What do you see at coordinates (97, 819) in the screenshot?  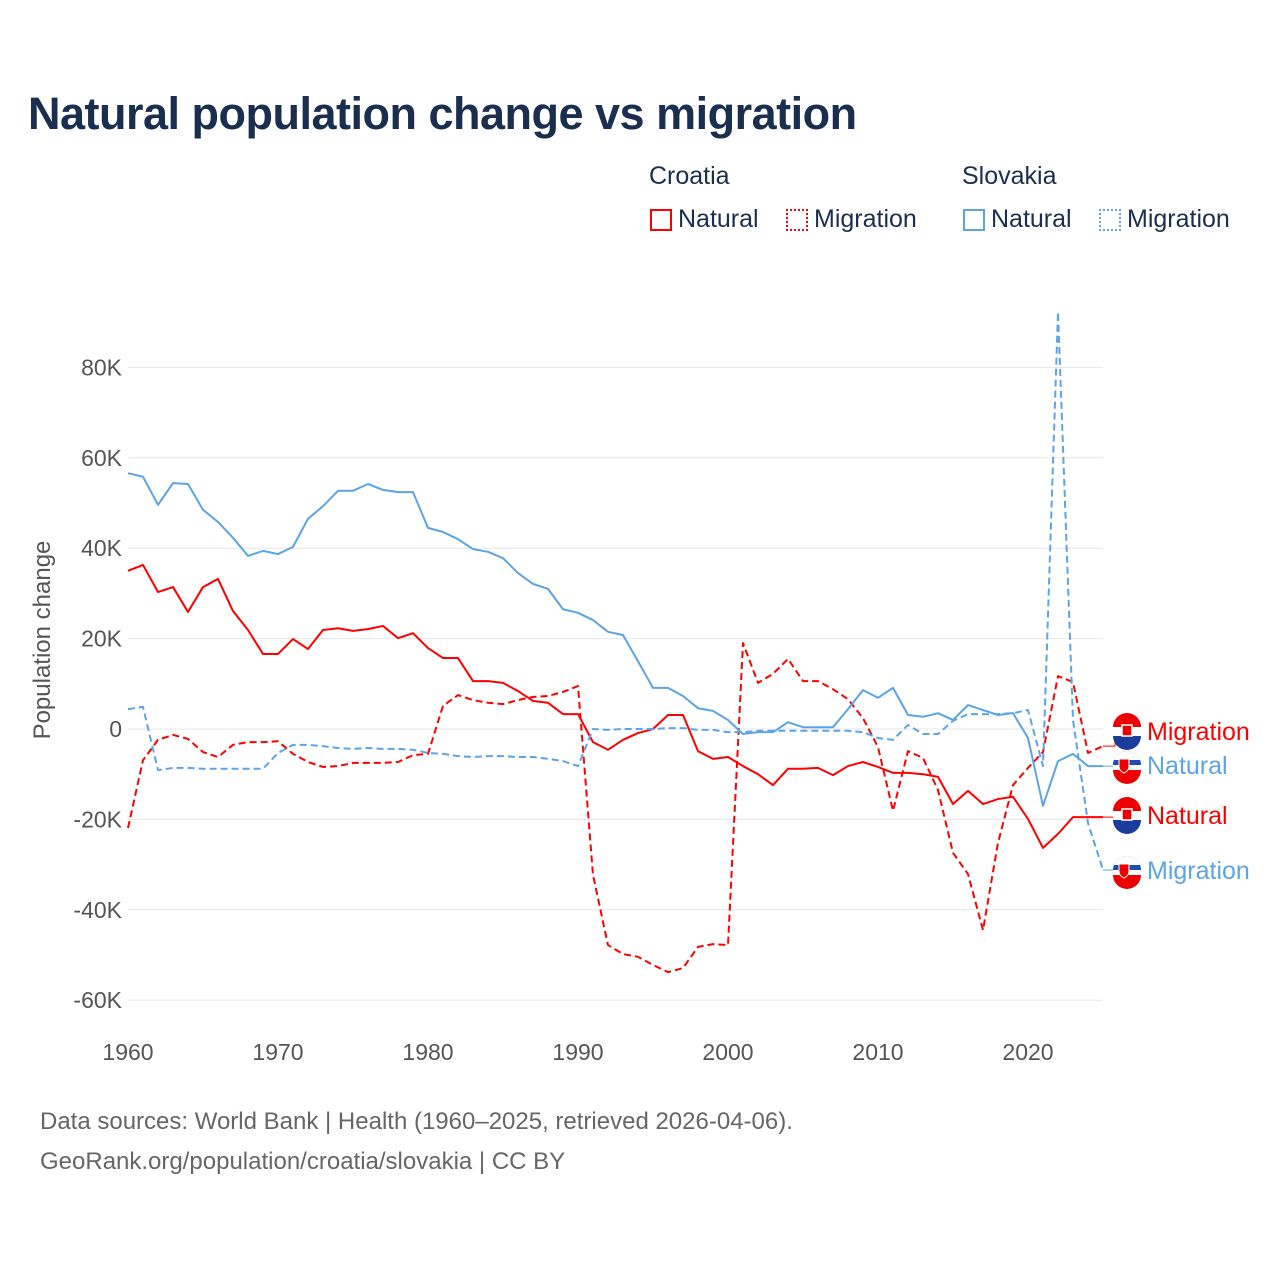 I see `y-tick-label: -20K` at bounding box center [97, 819].